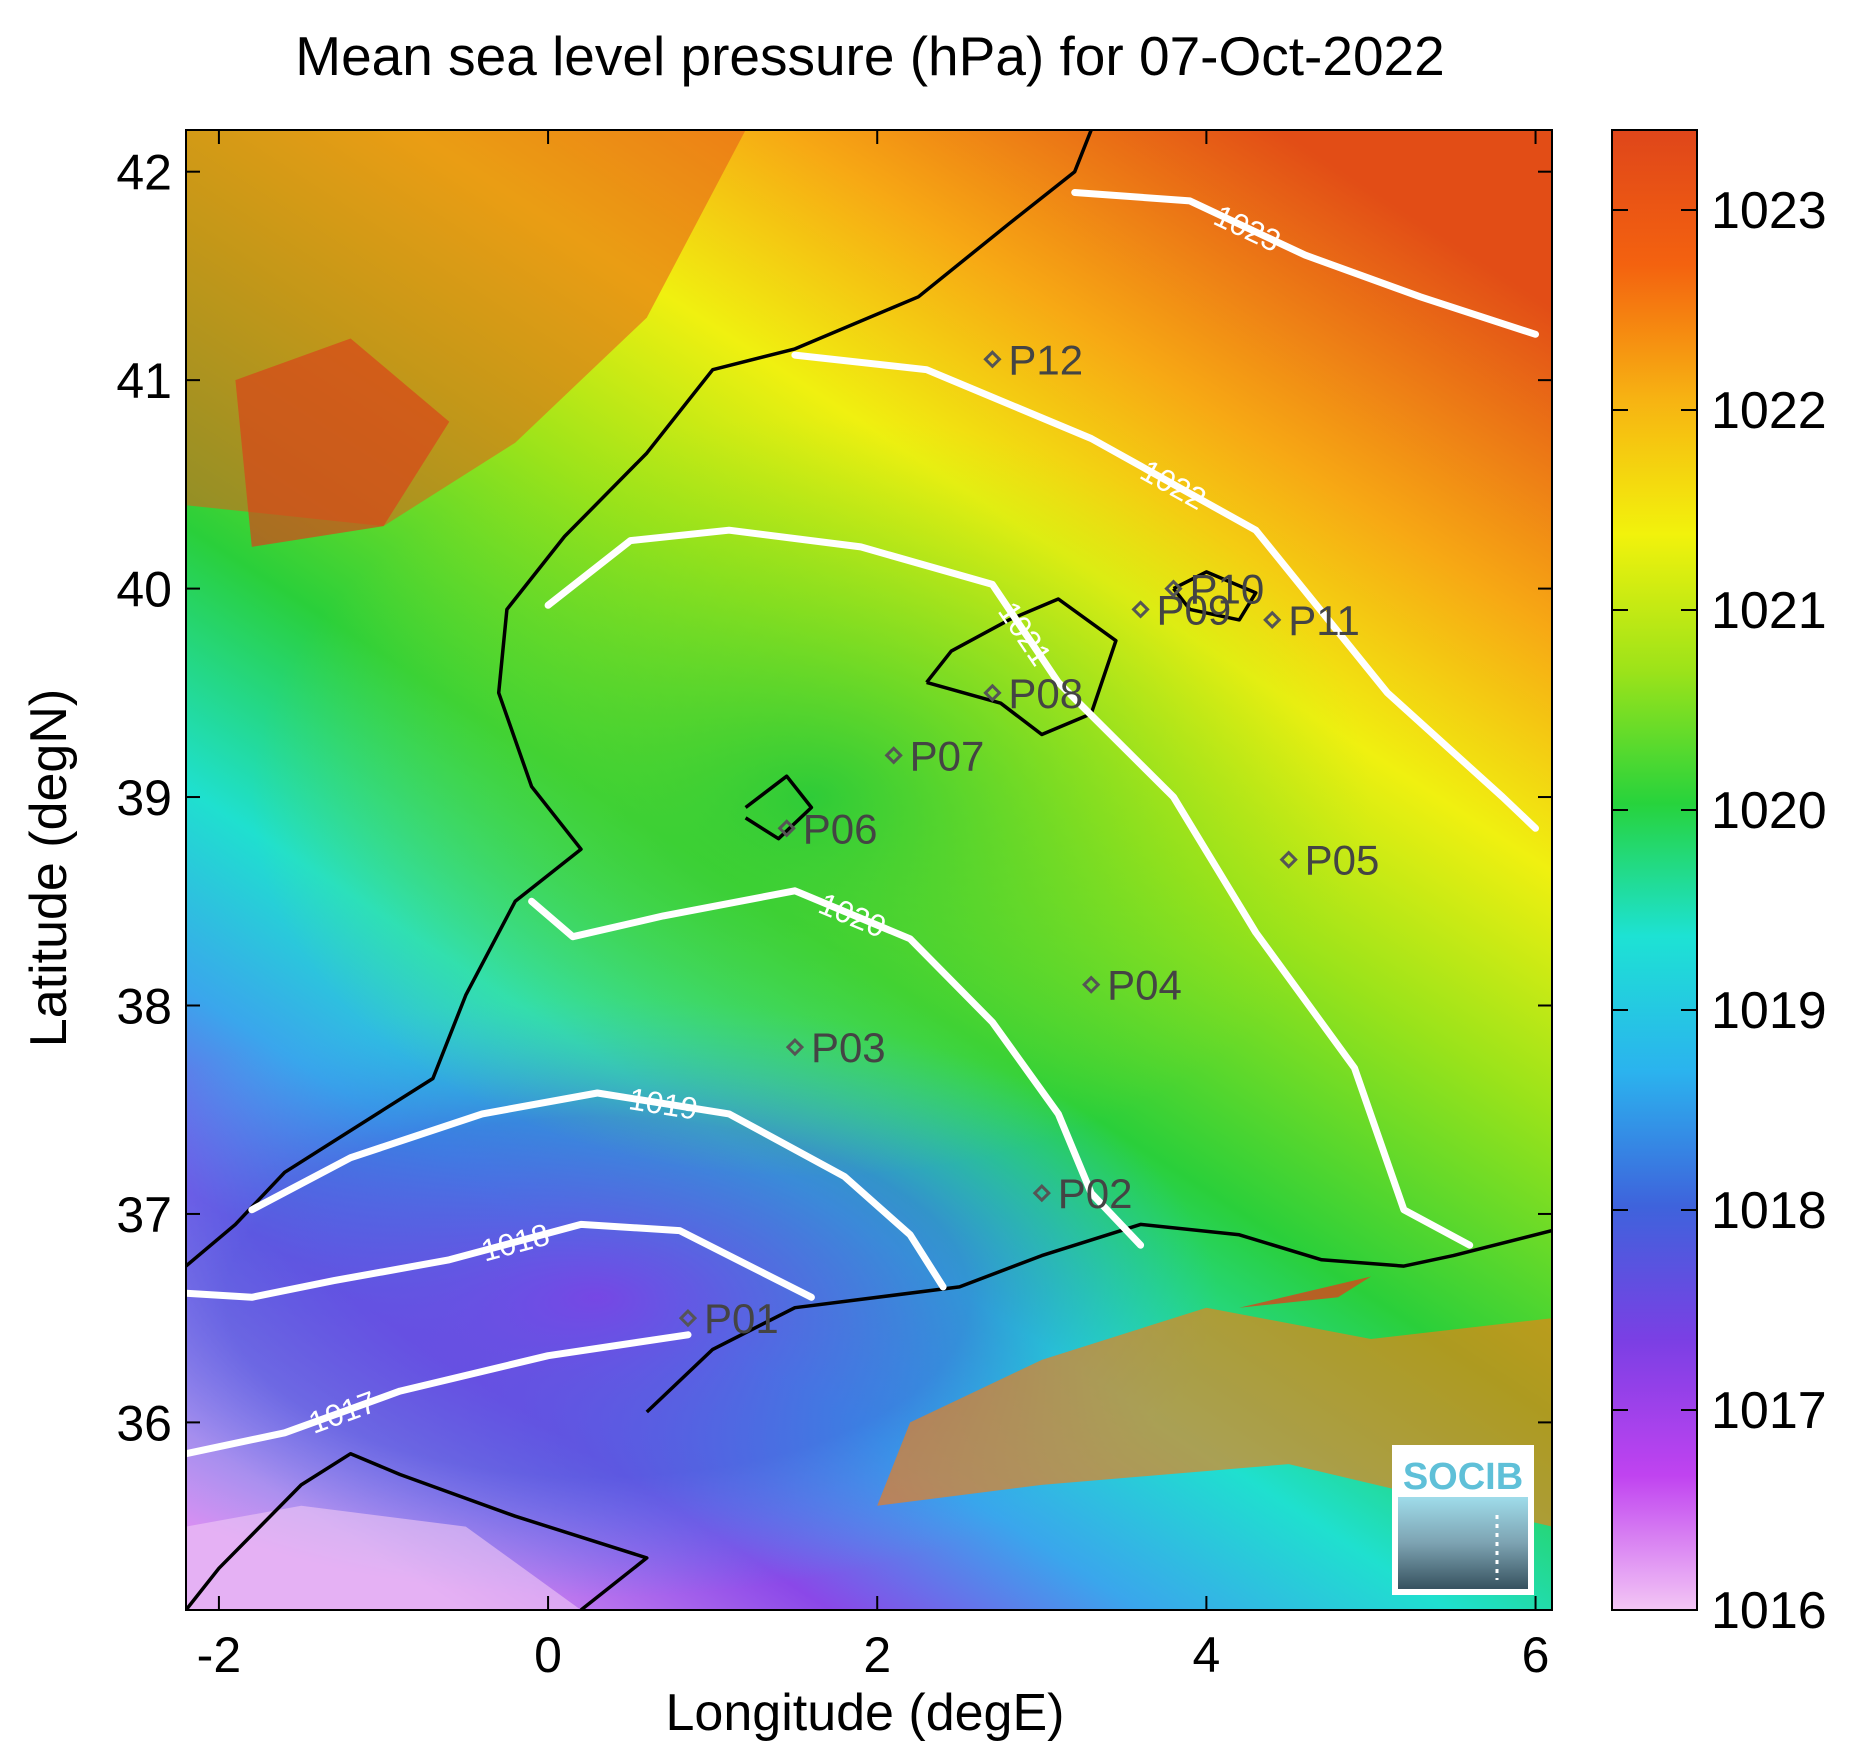 This screenshot has height=1758, width=1854. I want to click on station-label: P06, so click(840, 828).